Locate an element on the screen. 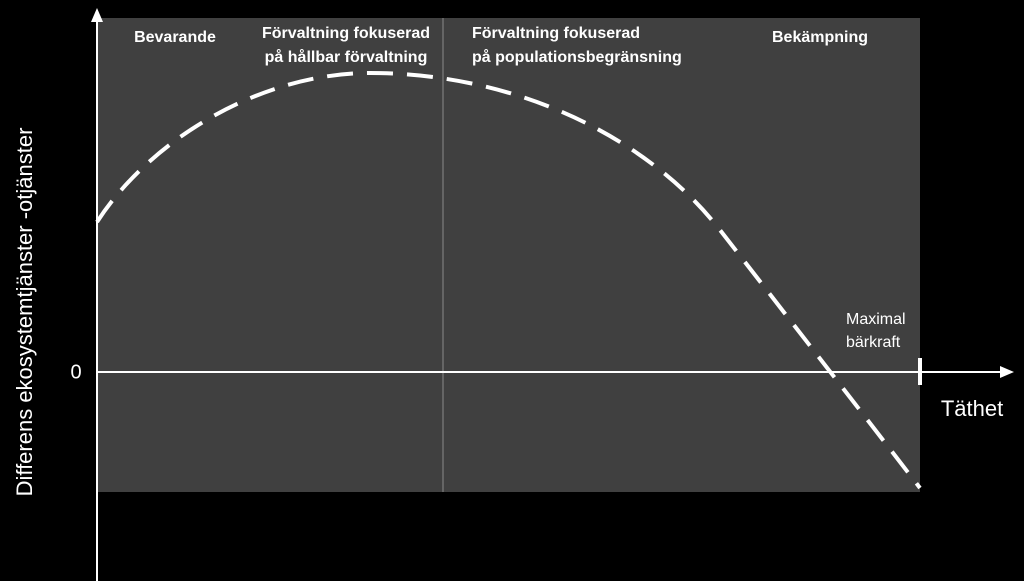  y-axis-label: Differens ekosystemtjänster -otjänster is located at coordinates (24, 312).